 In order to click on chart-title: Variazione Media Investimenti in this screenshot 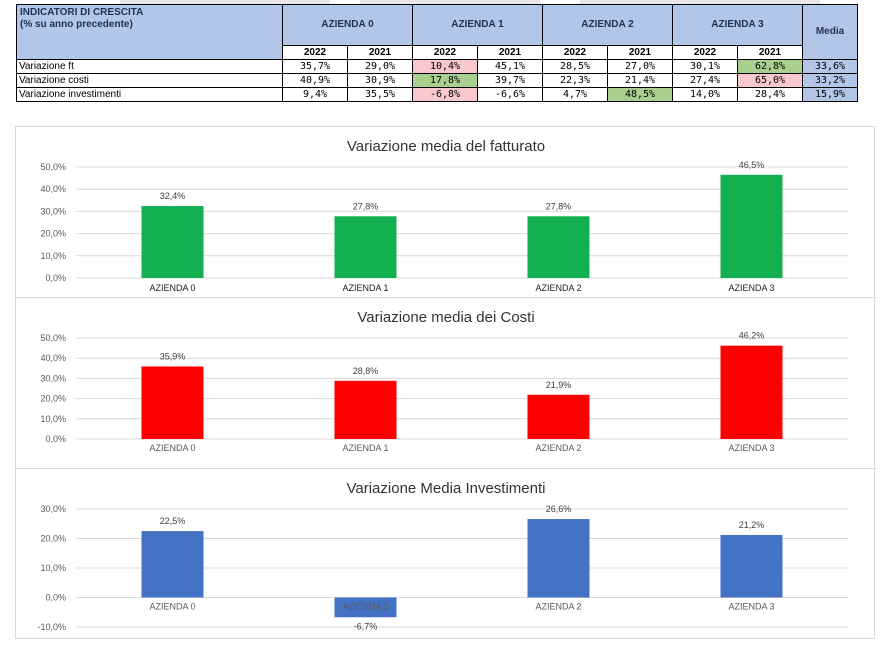, I will do `click(446, 488)`.